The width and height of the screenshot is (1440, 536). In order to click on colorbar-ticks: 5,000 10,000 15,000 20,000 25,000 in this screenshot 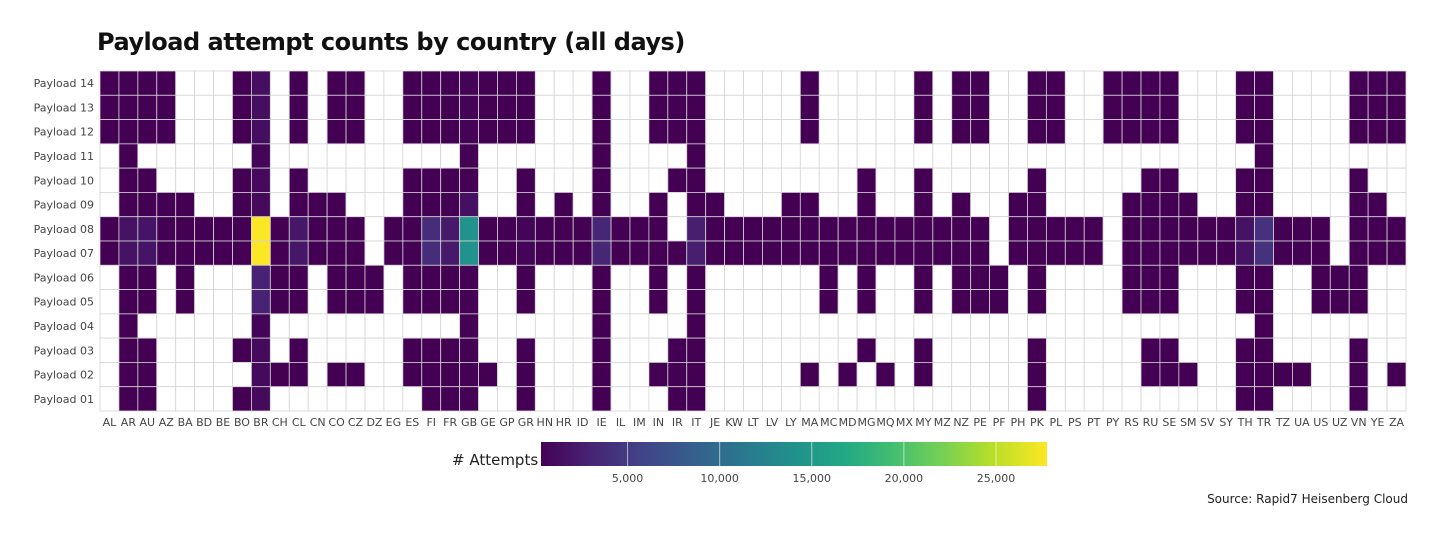, I will do `click(813, 463)`.